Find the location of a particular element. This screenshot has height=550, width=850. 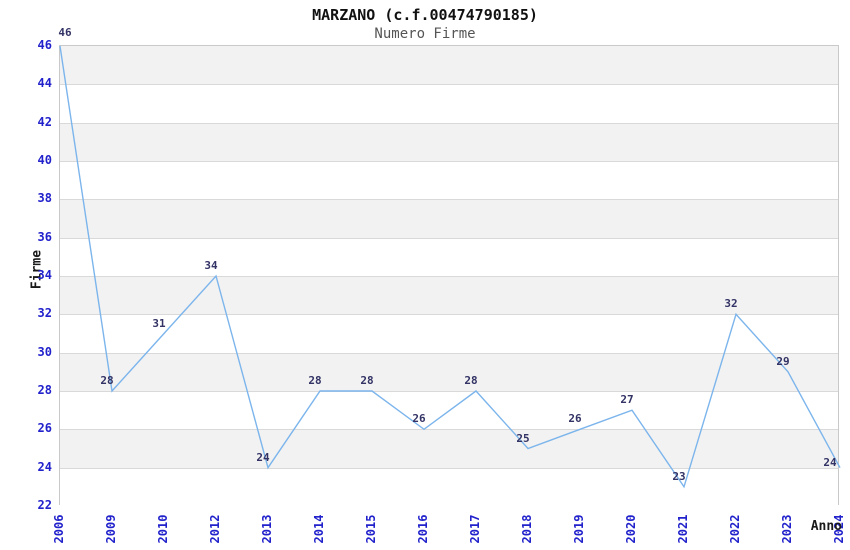

y-tick-label: 22 is located at coordinates (44, 505).